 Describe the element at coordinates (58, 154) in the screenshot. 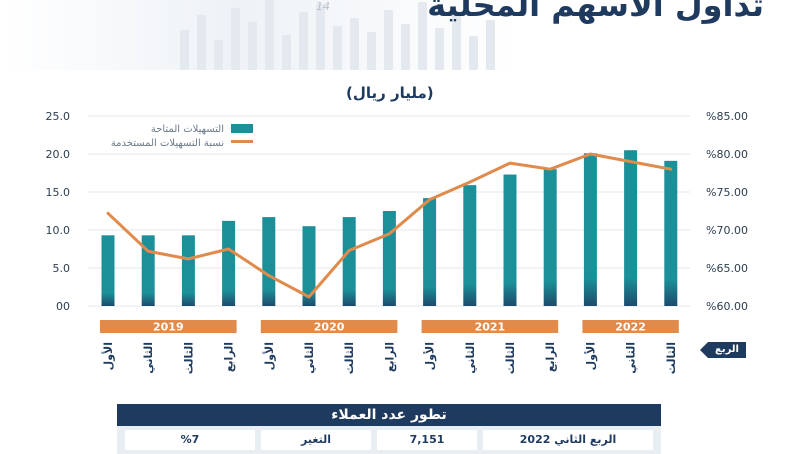

I see `left-tick-label: 20.0` at that location.